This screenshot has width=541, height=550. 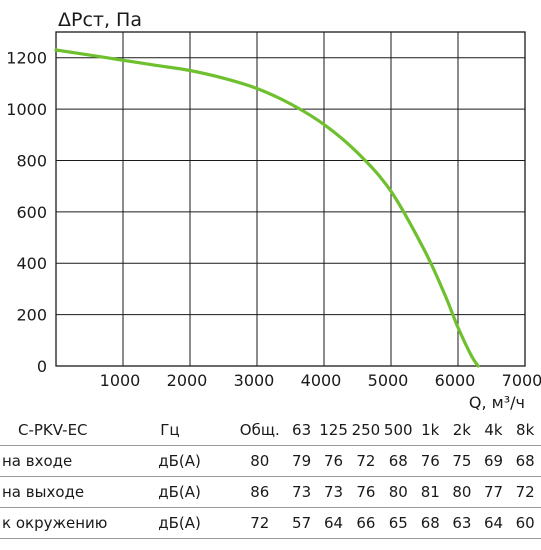 What do you see at coordinates (430, 430) in the screenshot?
I see `band-header: 1k` at bounding box center [430, 430].